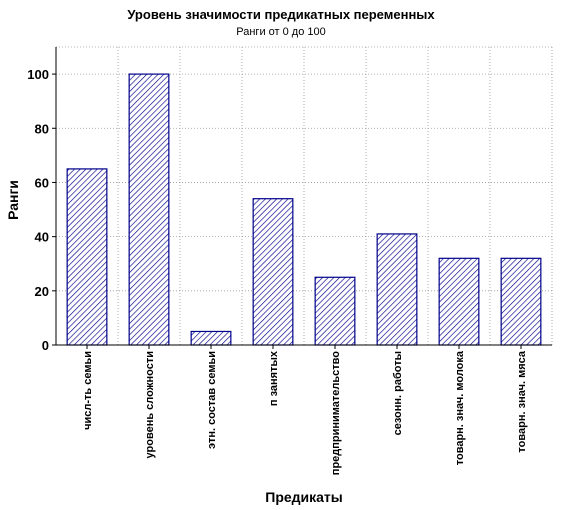  Describe the element at coordinates (88, 390) in the screenshot. I see `x-tick-label: числ-ть семьи` at that location.